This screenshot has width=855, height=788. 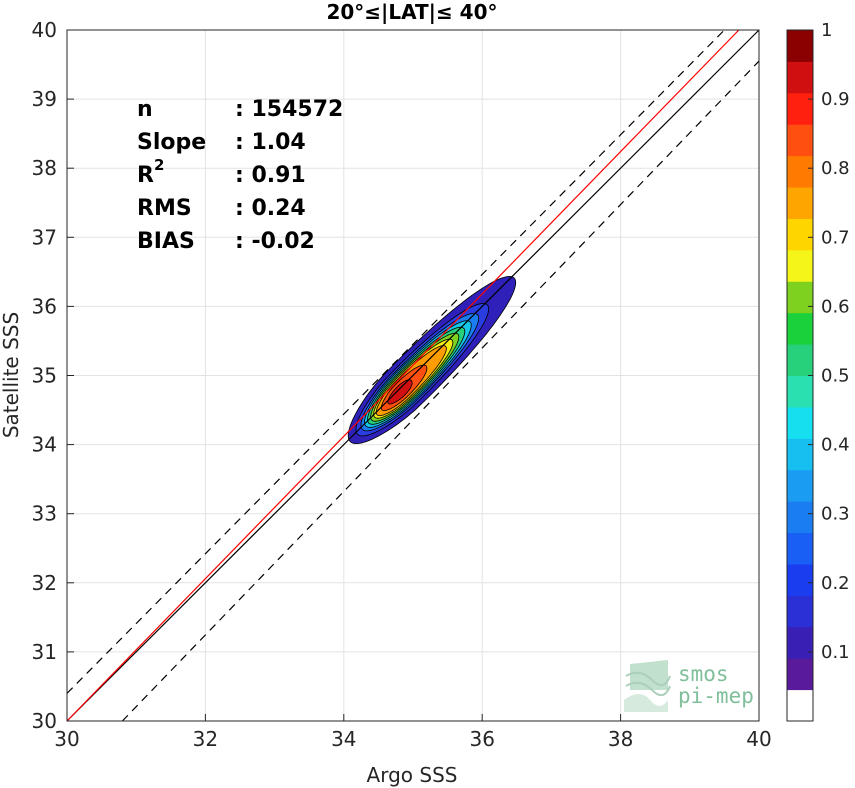 What do you see at coordinates (66, 739) in the screenshot?
I see `x-tick-label: 30` at bounding box center [66, 739].